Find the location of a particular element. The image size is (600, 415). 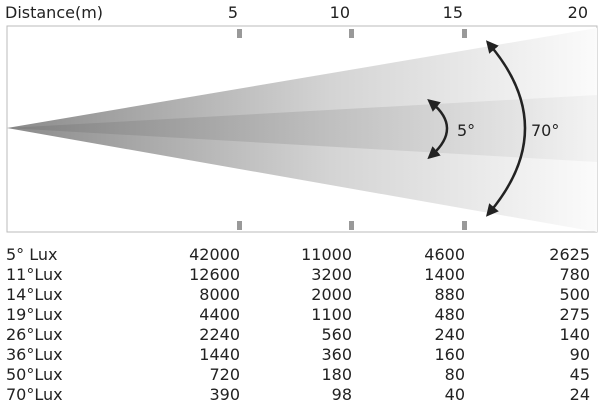

lux-value: 160 is located at coordinates (449, 354).